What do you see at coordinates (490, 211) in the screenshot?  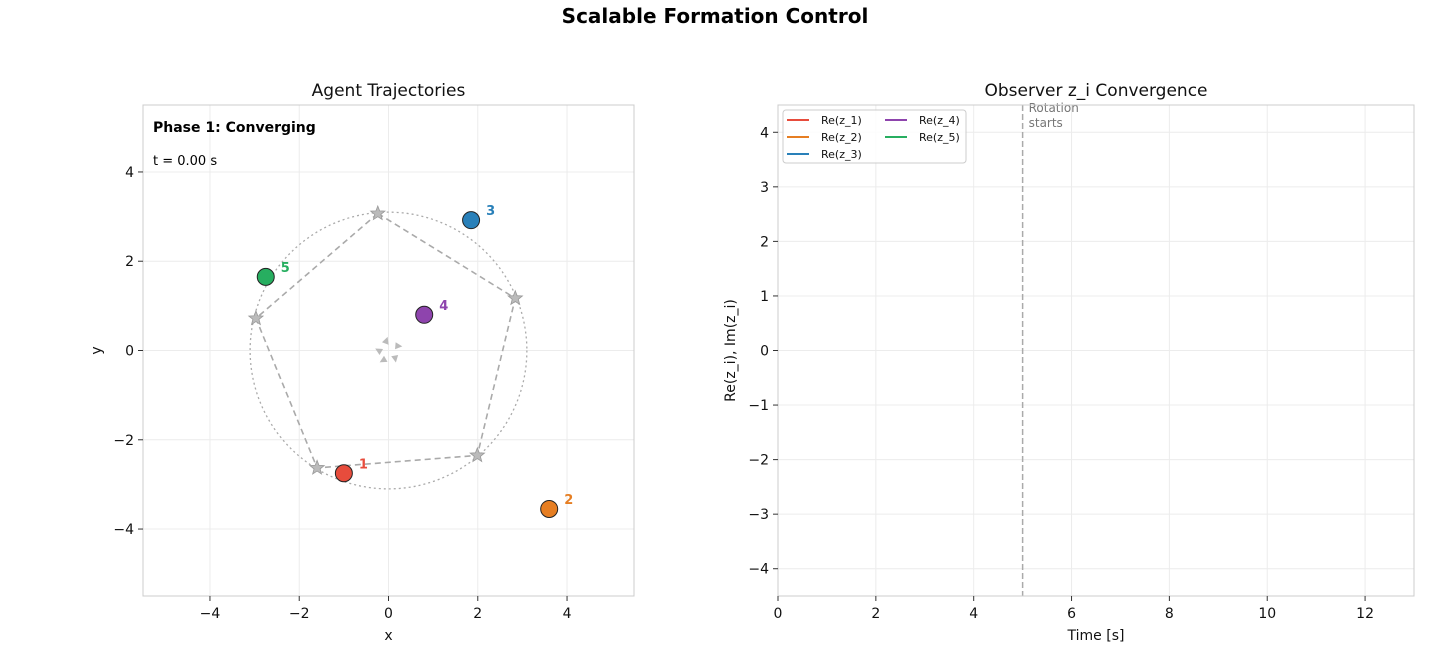 I see `agent-label: 3` at bounding box center [490, 211].